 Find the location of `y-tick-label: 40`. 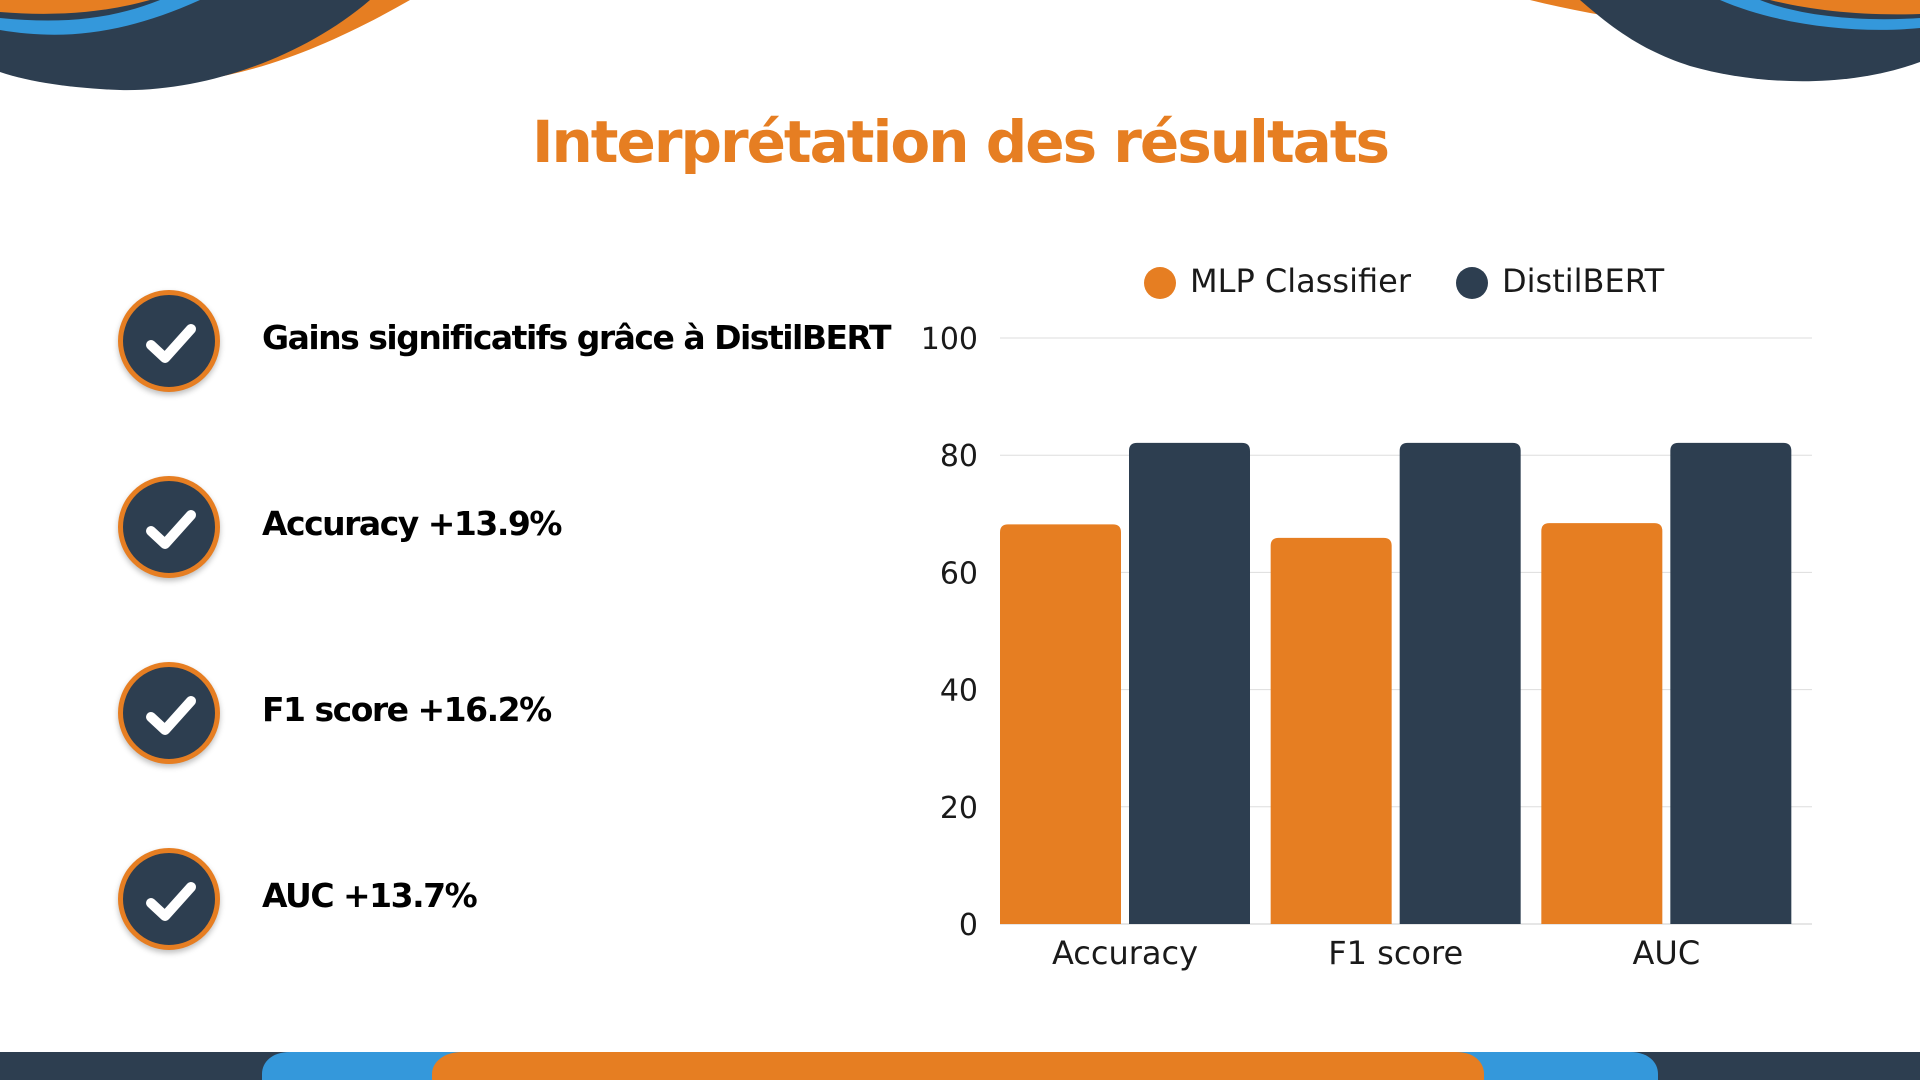

y-tick-label: 40 is located at coordinates (959, 691).